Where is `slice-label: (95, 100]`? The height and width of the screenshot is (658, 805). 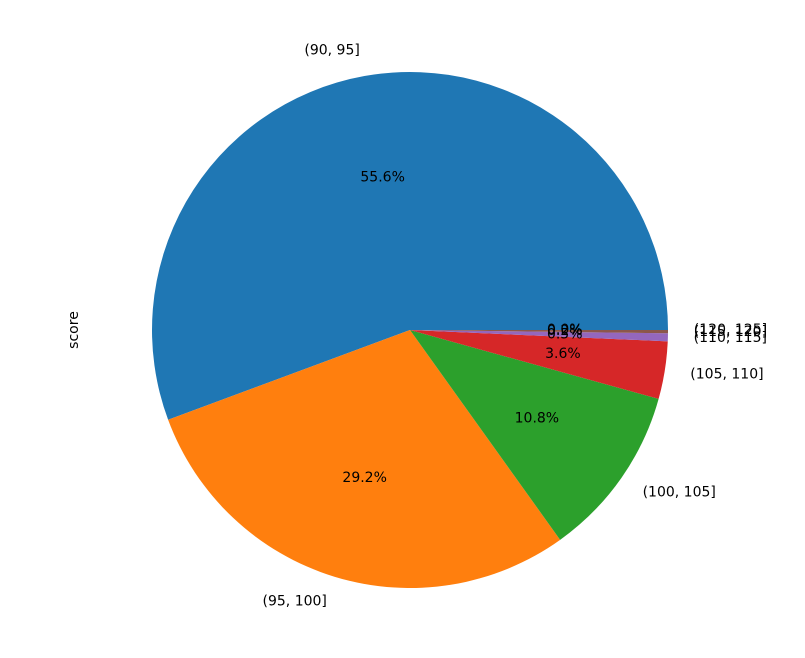 slice-label: (95, 100] is located at coordinates (295, 601).